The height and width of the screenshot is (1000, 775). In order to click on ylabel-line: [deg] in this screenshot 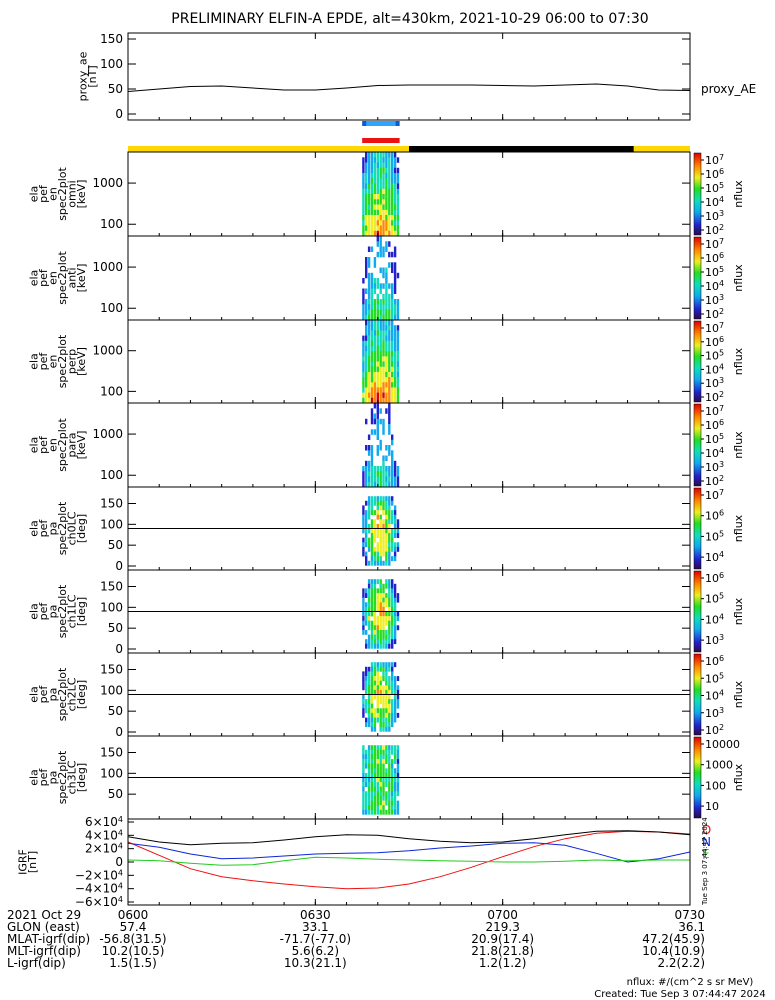, I will do `click(81, 777)`.